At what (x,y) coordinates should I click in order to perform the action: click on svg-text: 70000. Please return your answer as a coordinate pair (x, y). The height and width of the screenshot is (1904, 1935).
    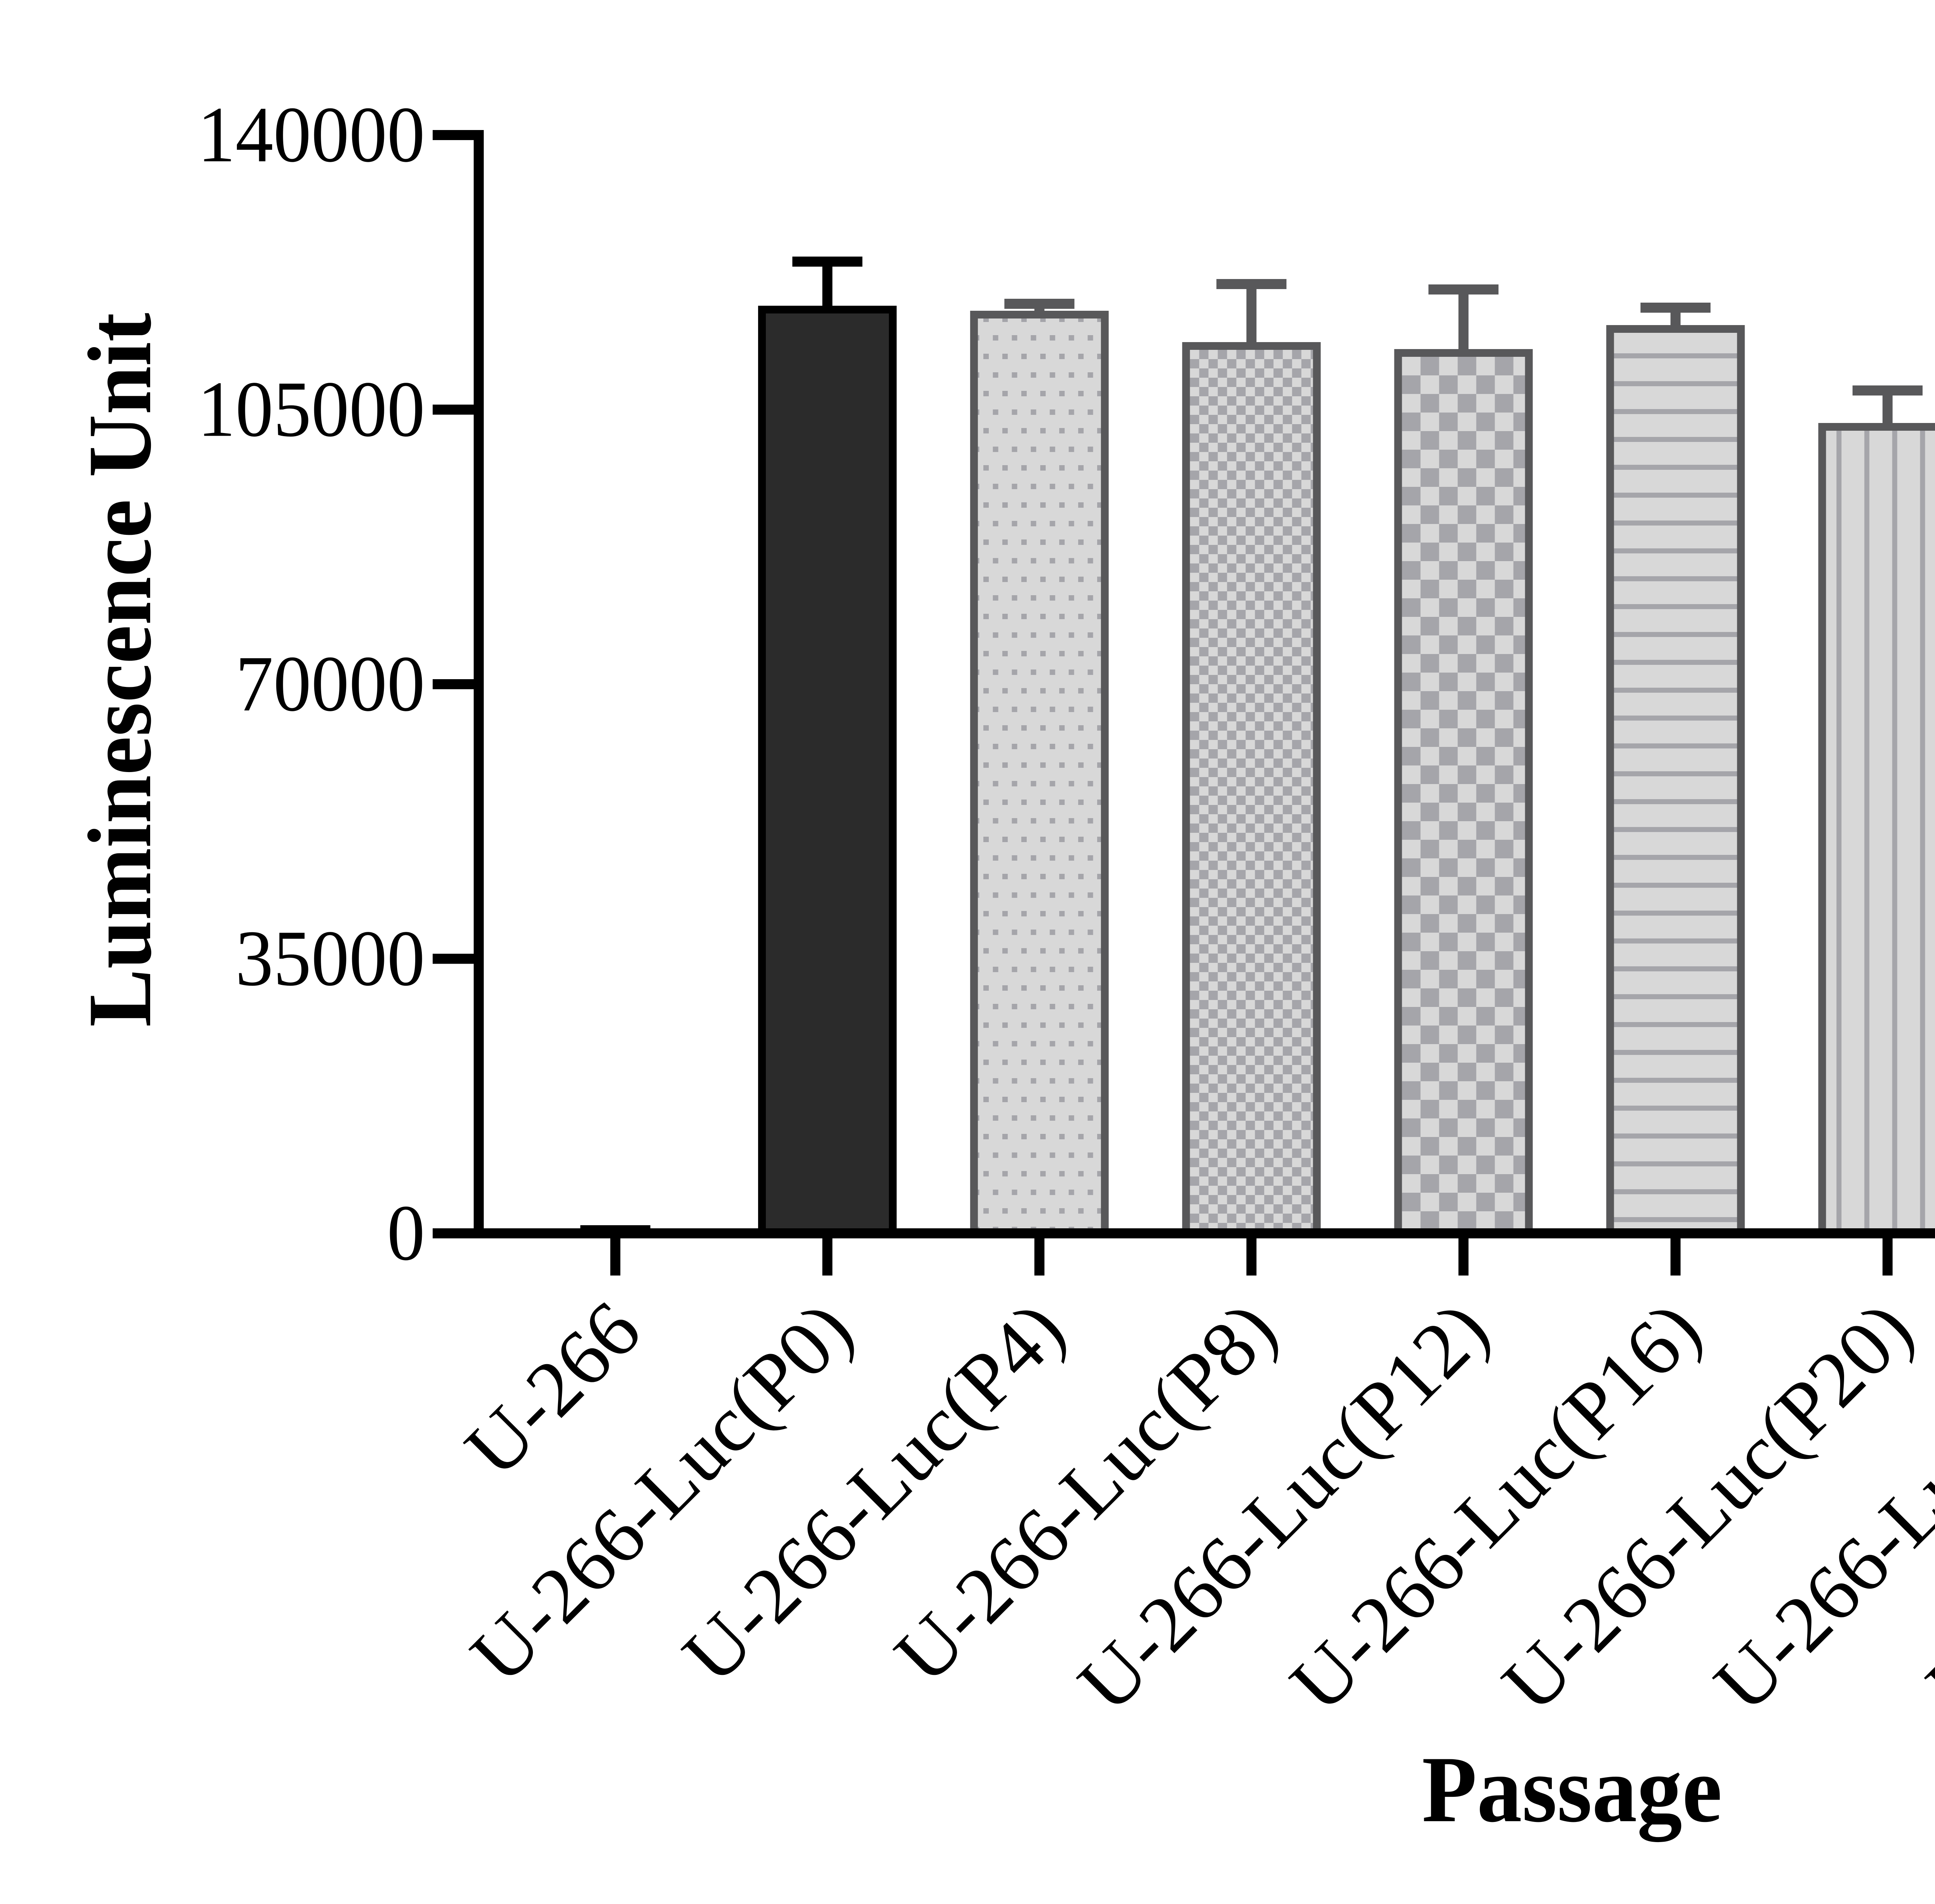
    Looking at the image, I should click on (330, 684).